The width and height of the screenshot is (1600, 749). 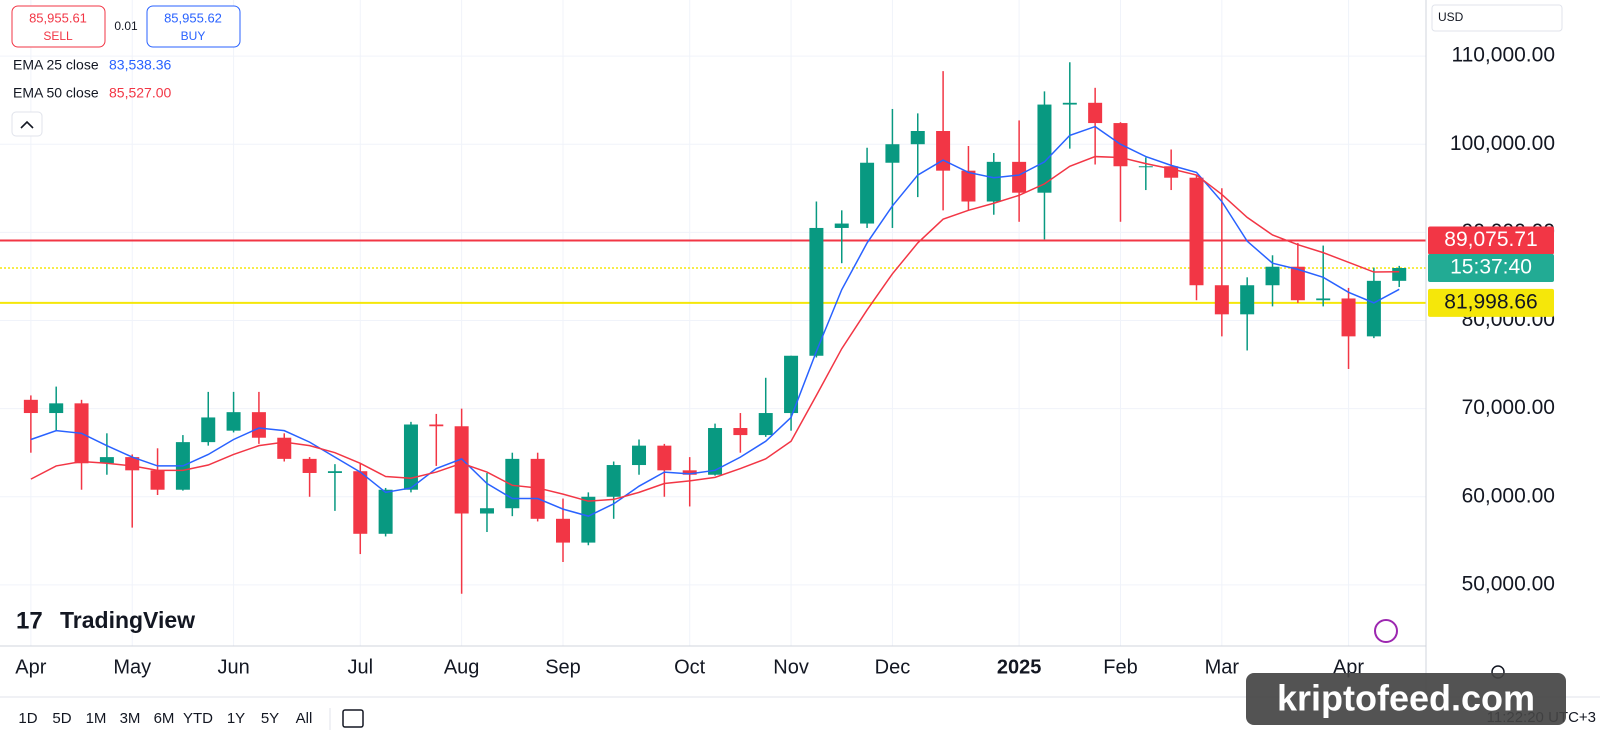 I want to click on sell-label: SELL, so click(x=58, y=36).